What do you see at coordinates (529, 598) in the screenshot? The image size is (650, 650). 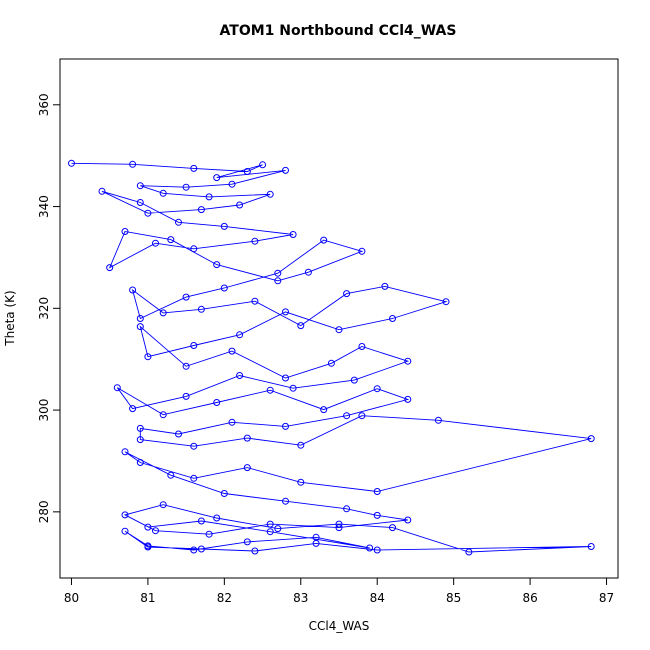 I see `x-tick-label: 86` at bounding box center [529, 598].